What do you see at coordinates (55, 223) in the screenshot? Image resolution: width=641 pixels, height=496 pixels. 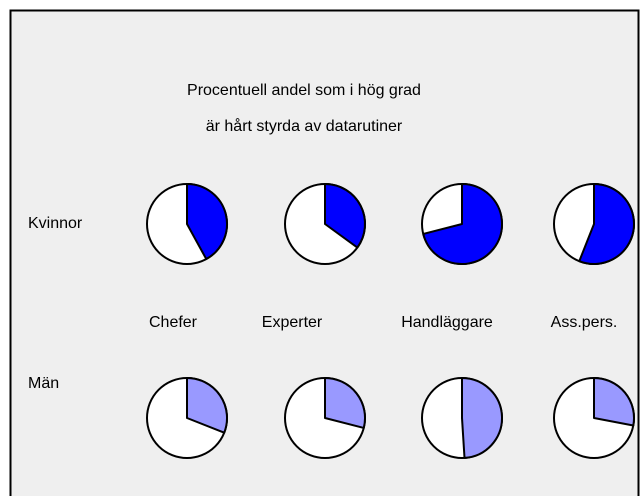 I see `row-label: Kvinnor` at bounding box center [55, 223].